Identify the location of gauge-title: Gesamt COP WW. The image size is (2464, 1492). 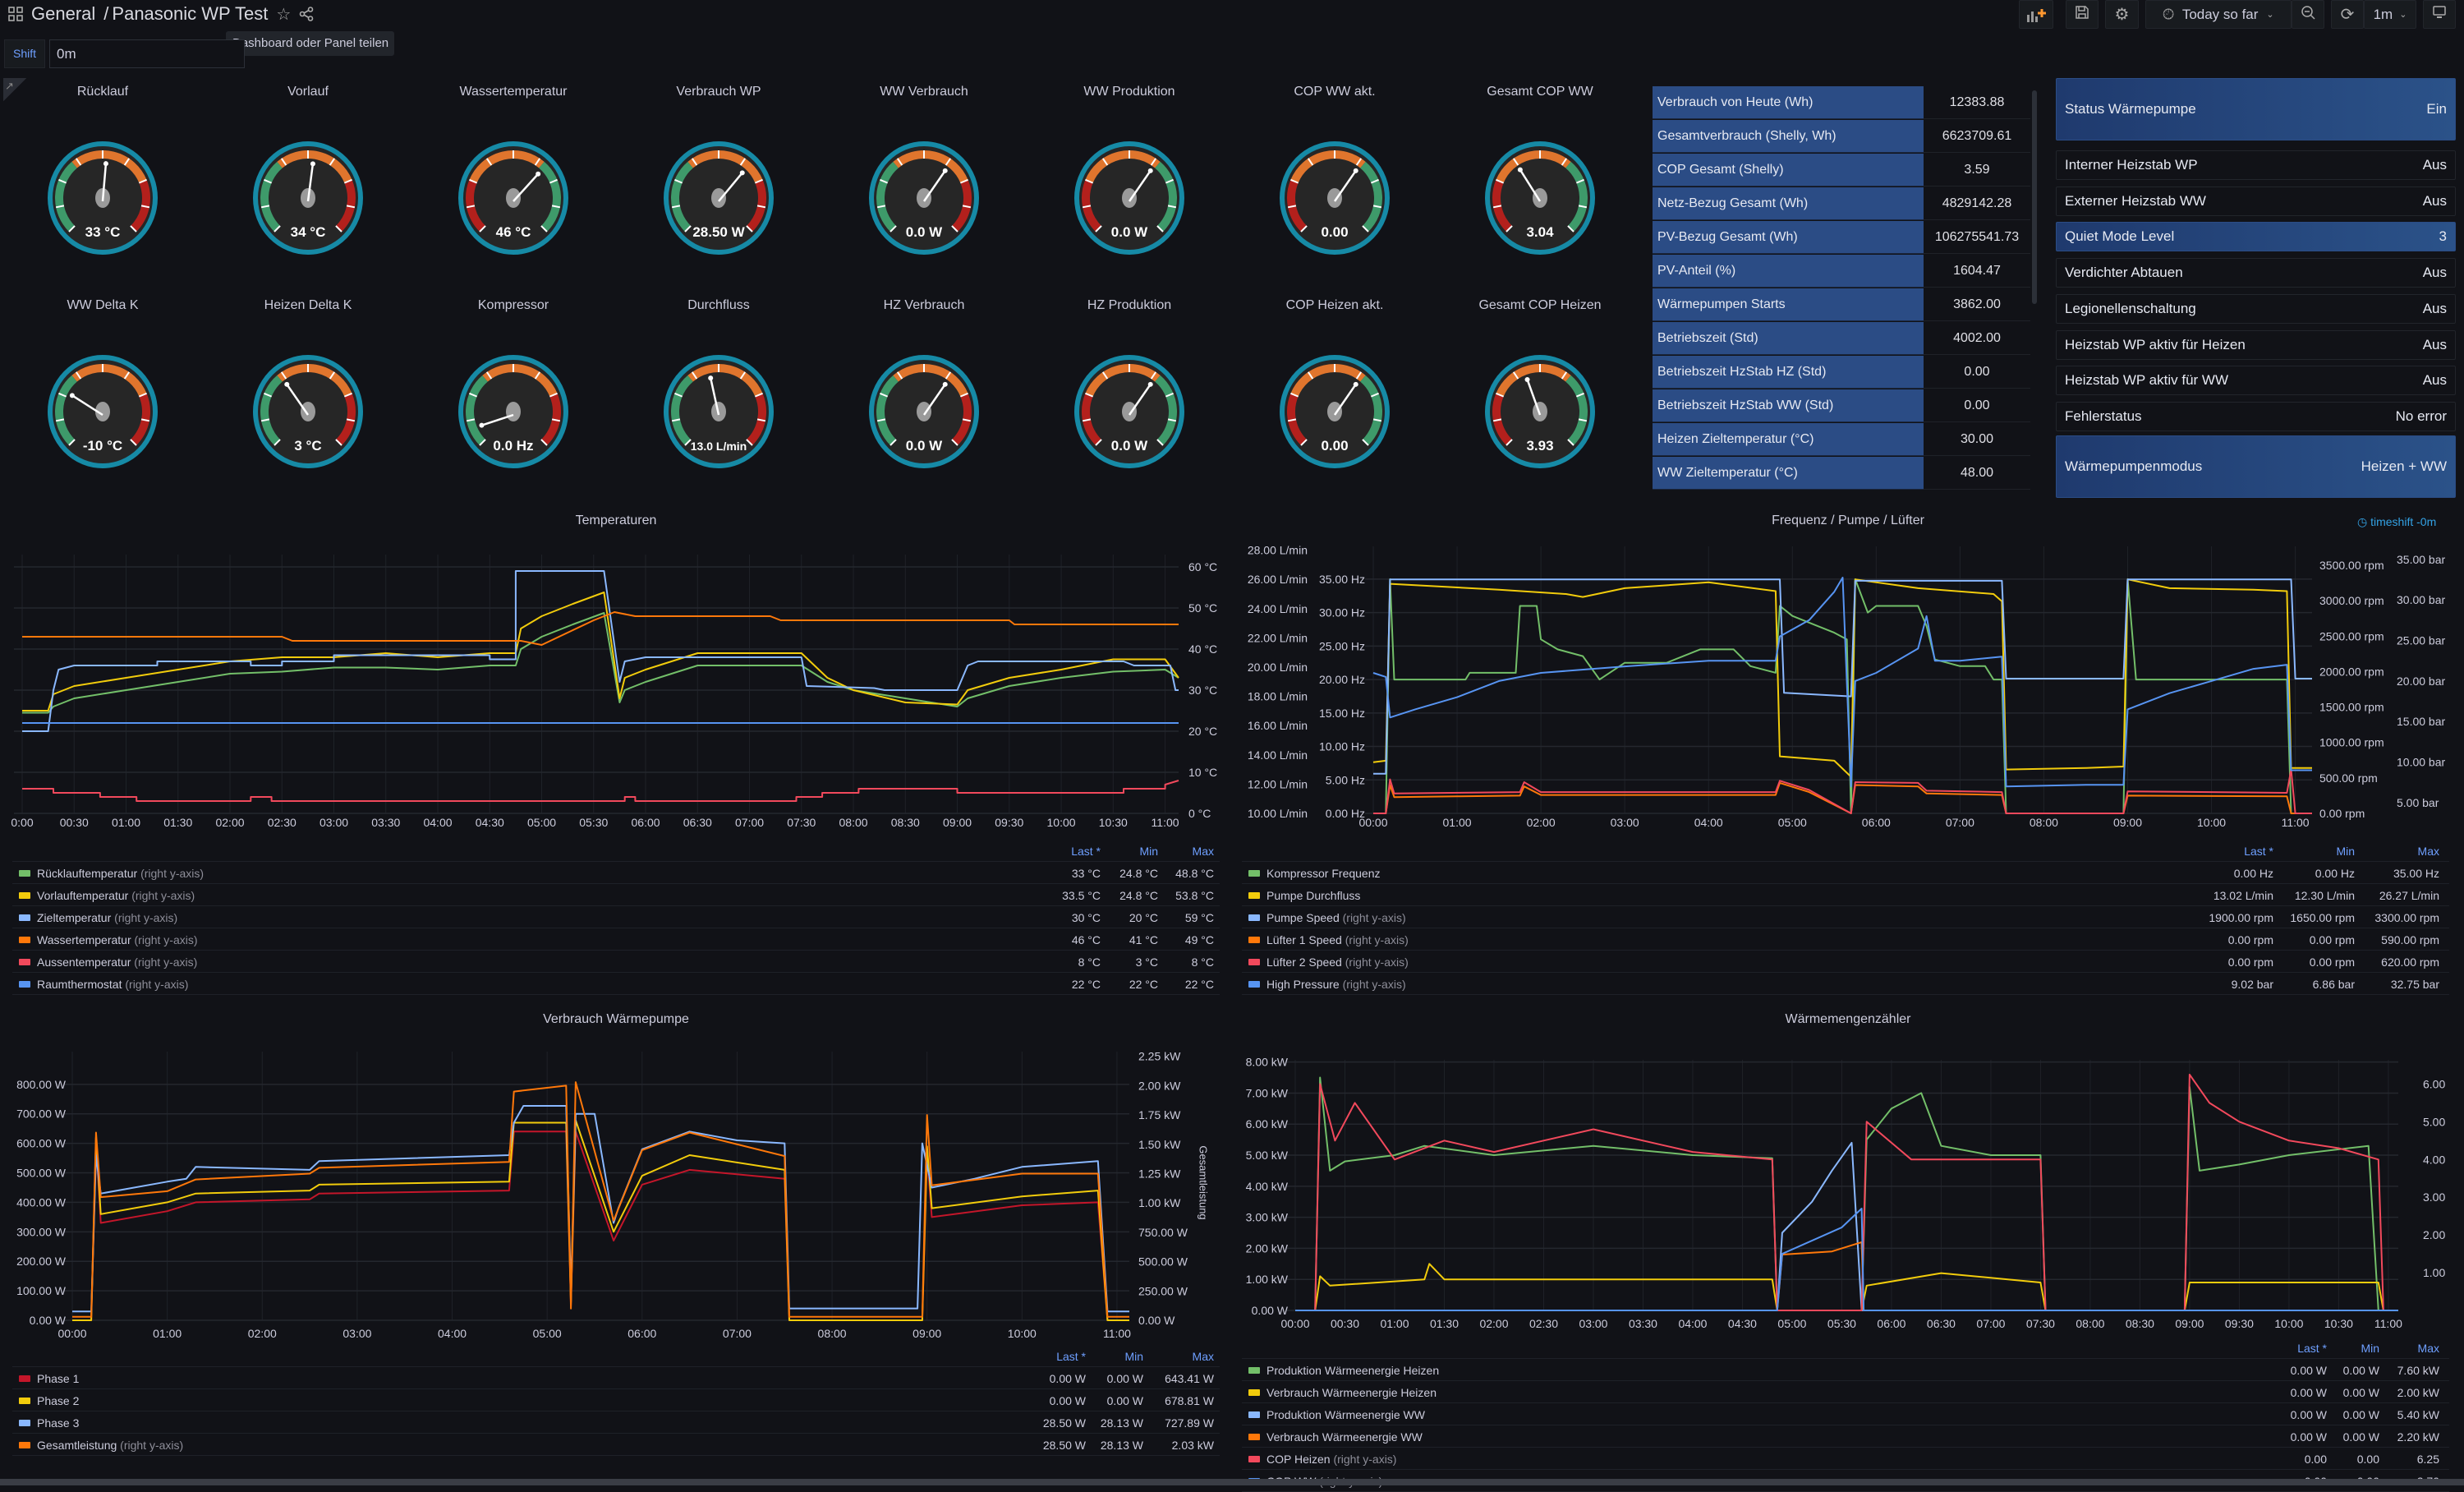
(1540, 92).